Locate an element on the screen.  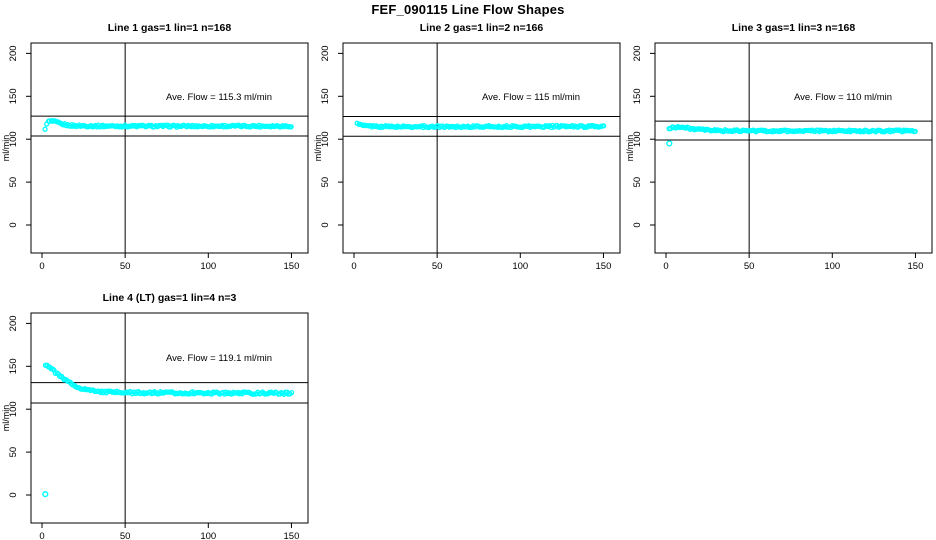
subplot-title: Line 3 gas=1 lin=3 n=168 is located at coordinates (794, 28).